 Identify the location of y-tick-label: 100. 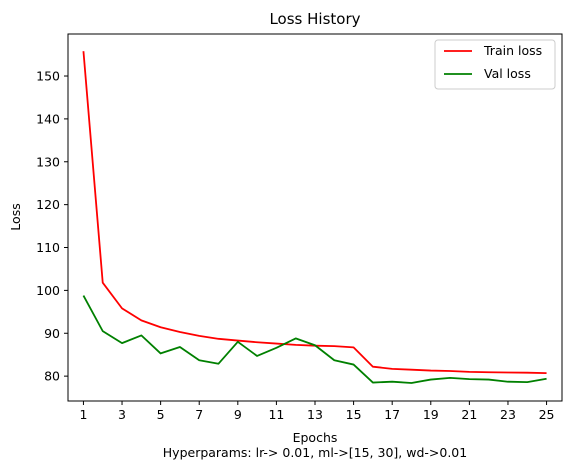
(48, 290).